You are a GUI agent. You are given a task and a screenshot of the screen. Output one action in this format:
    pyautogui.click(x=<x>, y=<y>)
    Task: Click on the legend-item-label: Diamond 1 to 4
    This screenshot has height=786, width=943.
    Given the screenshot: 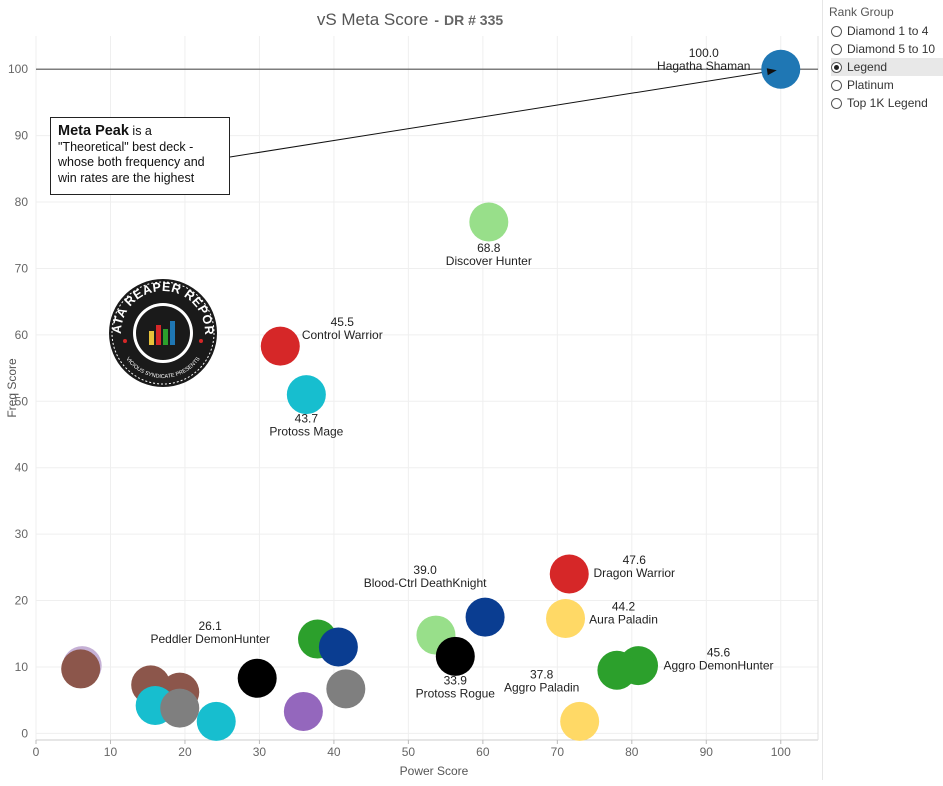 What is the action you would take?
    pyautogui.click(x=888, y=31)
    